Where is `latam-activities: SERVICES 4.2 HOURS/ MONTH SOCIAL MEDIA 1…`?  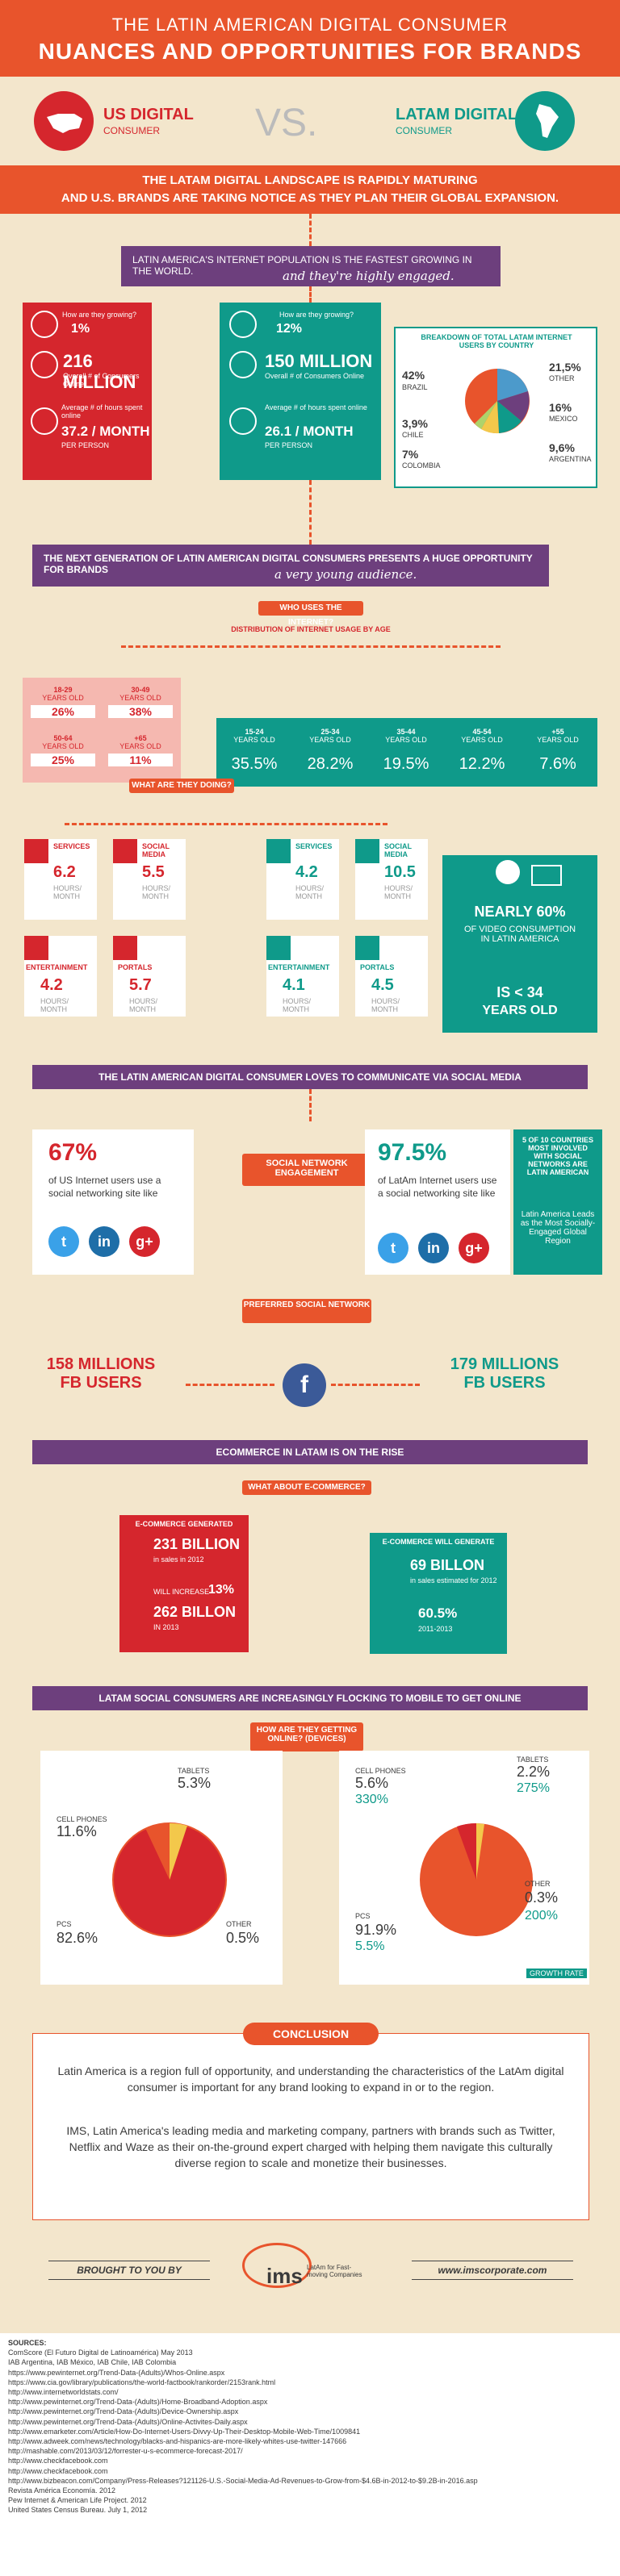 latam-activities: SERVICES 4.2 HOURS/ MONTH SOCIAL MEDIA 1… is located at coordinates (351, 932).